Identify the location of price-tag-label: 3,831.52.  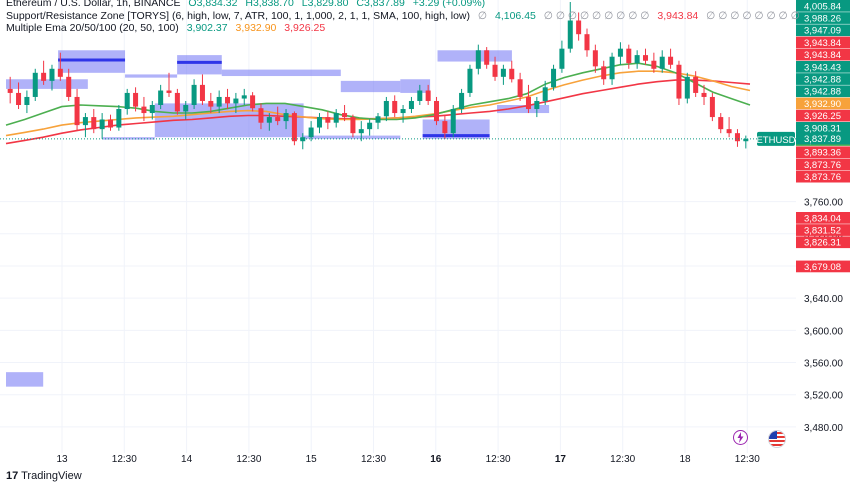
(822, 231).